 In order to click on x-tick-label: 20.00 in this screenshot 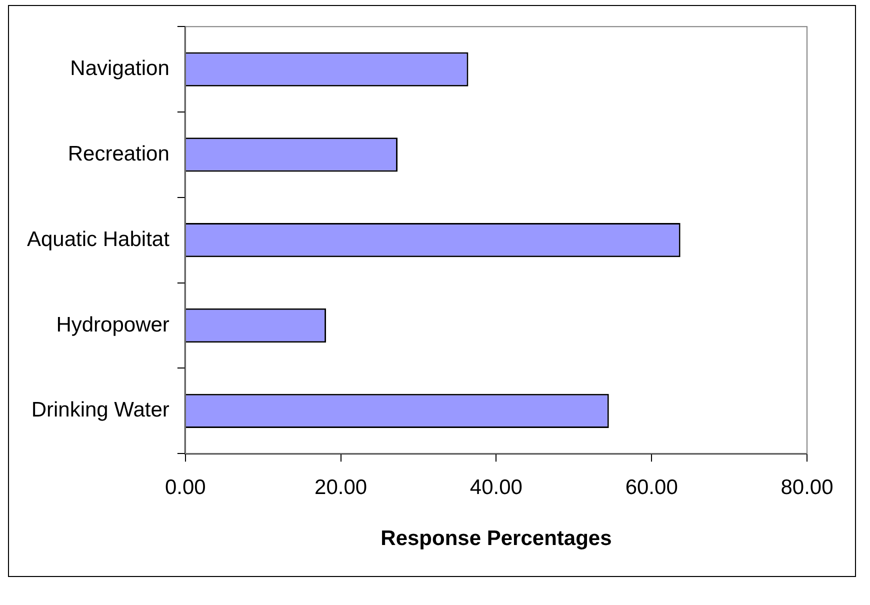, I will do `click(341, 487)`.